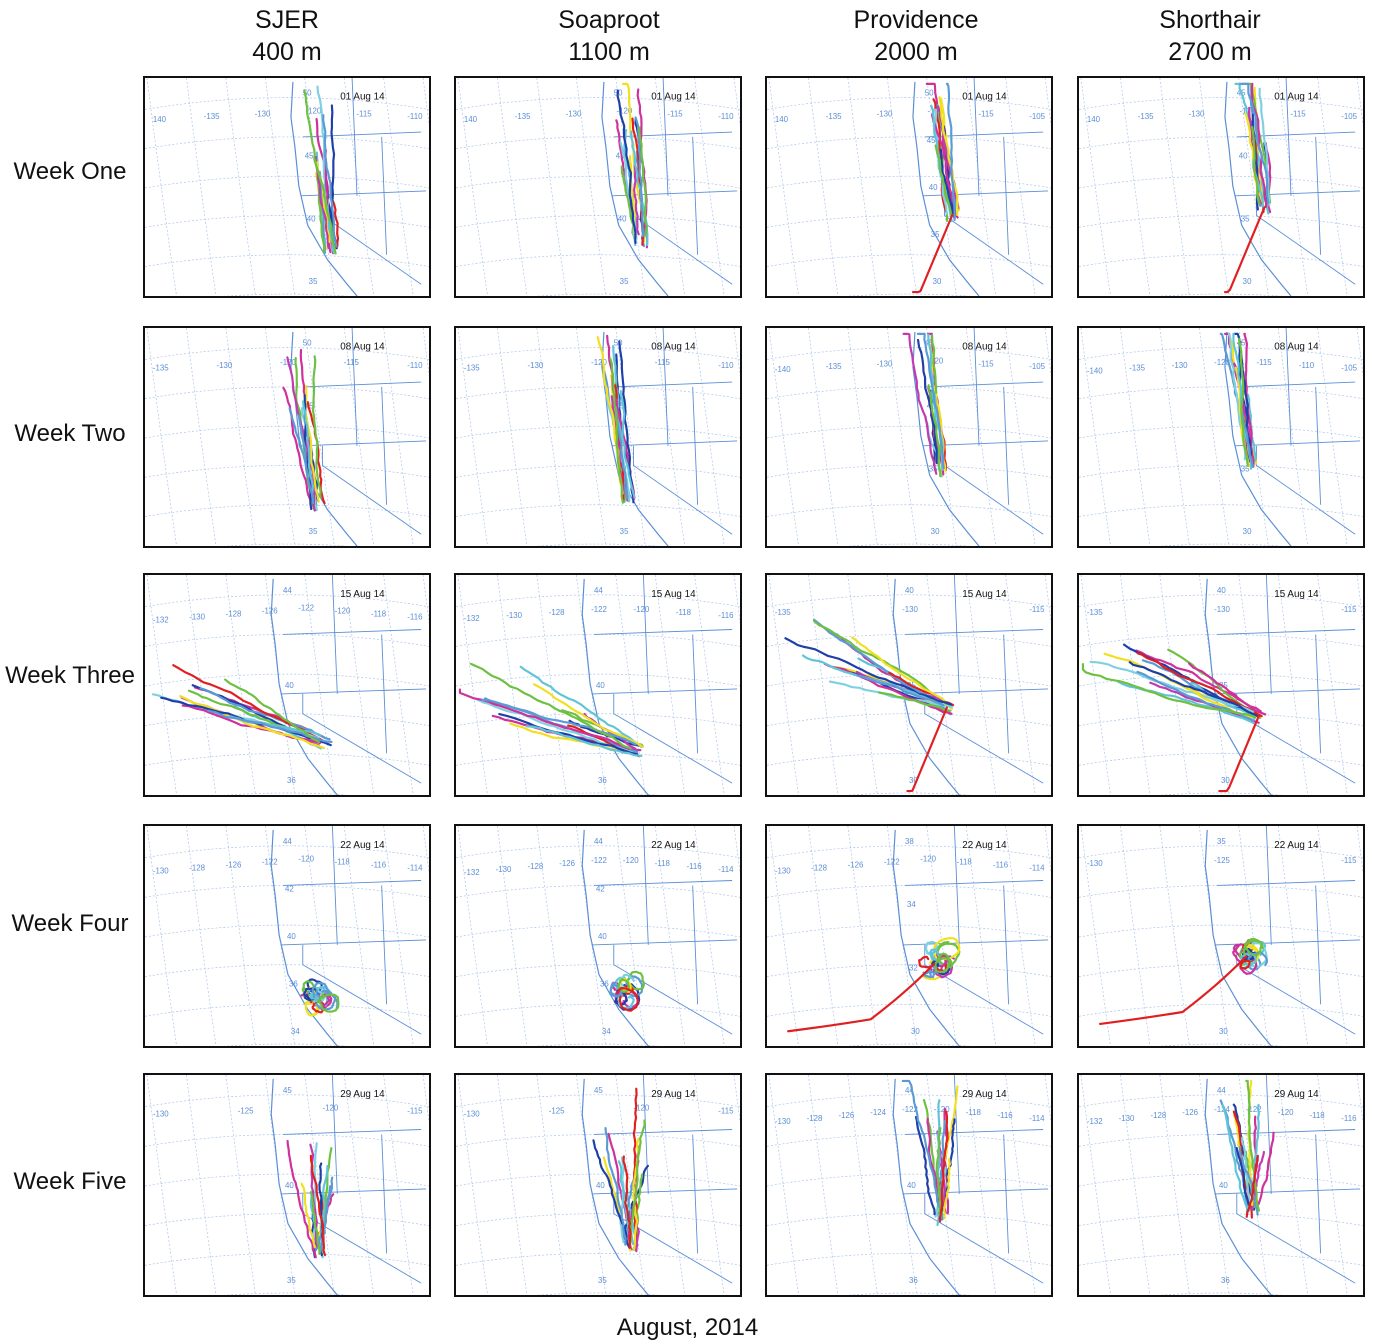 This screenshot has width=1375, height=1344. Describe the element at coordinates (1210, 20) in the screenshot. I see `site-name: Shorthair` at that location.